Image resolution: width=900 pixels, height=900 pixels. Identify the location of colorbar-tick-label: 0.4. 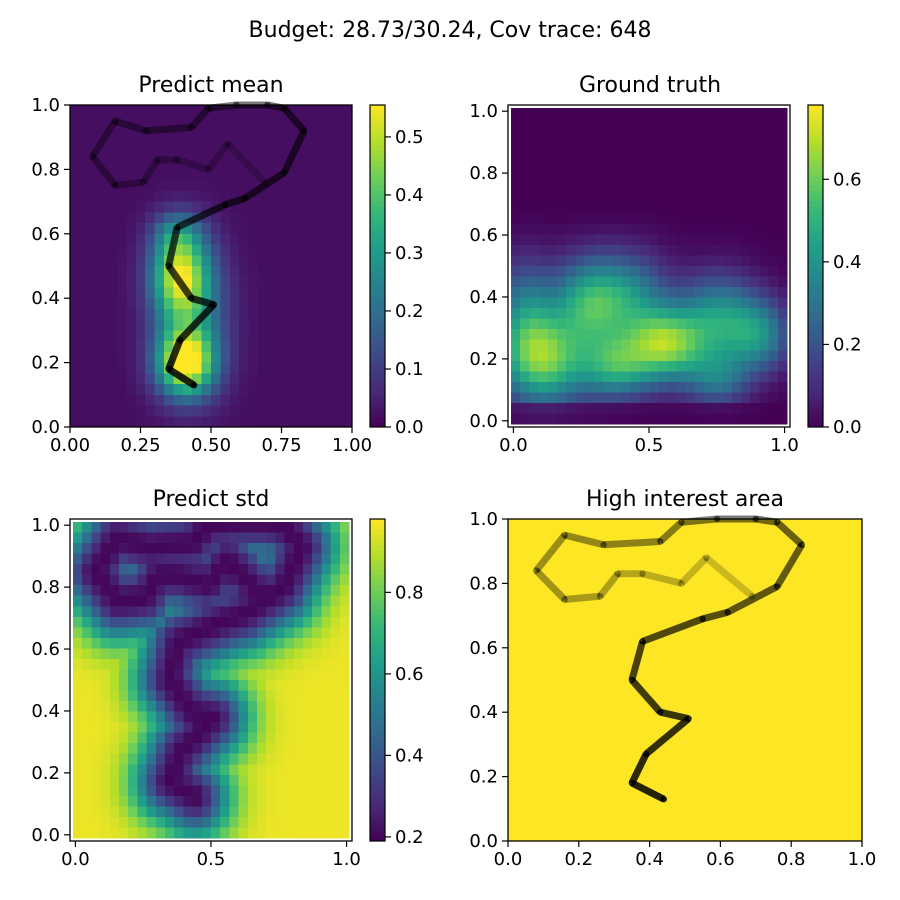
(847, 262).